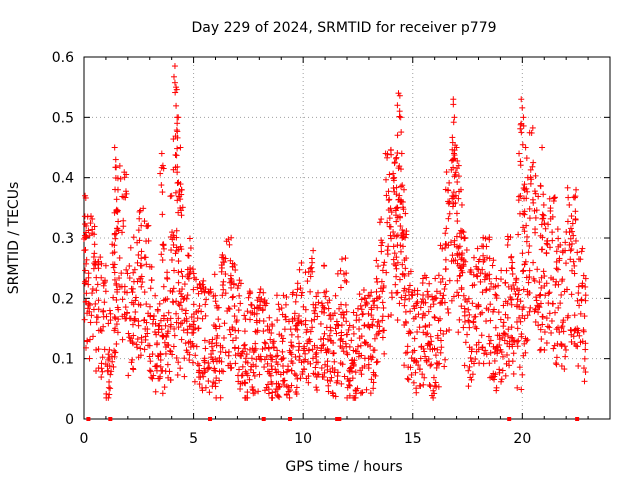 The image size is (640, 480). Describe the element at coordinates (63, 360) in the screenshot. I see `y-tick-label: 0.1` at that location.